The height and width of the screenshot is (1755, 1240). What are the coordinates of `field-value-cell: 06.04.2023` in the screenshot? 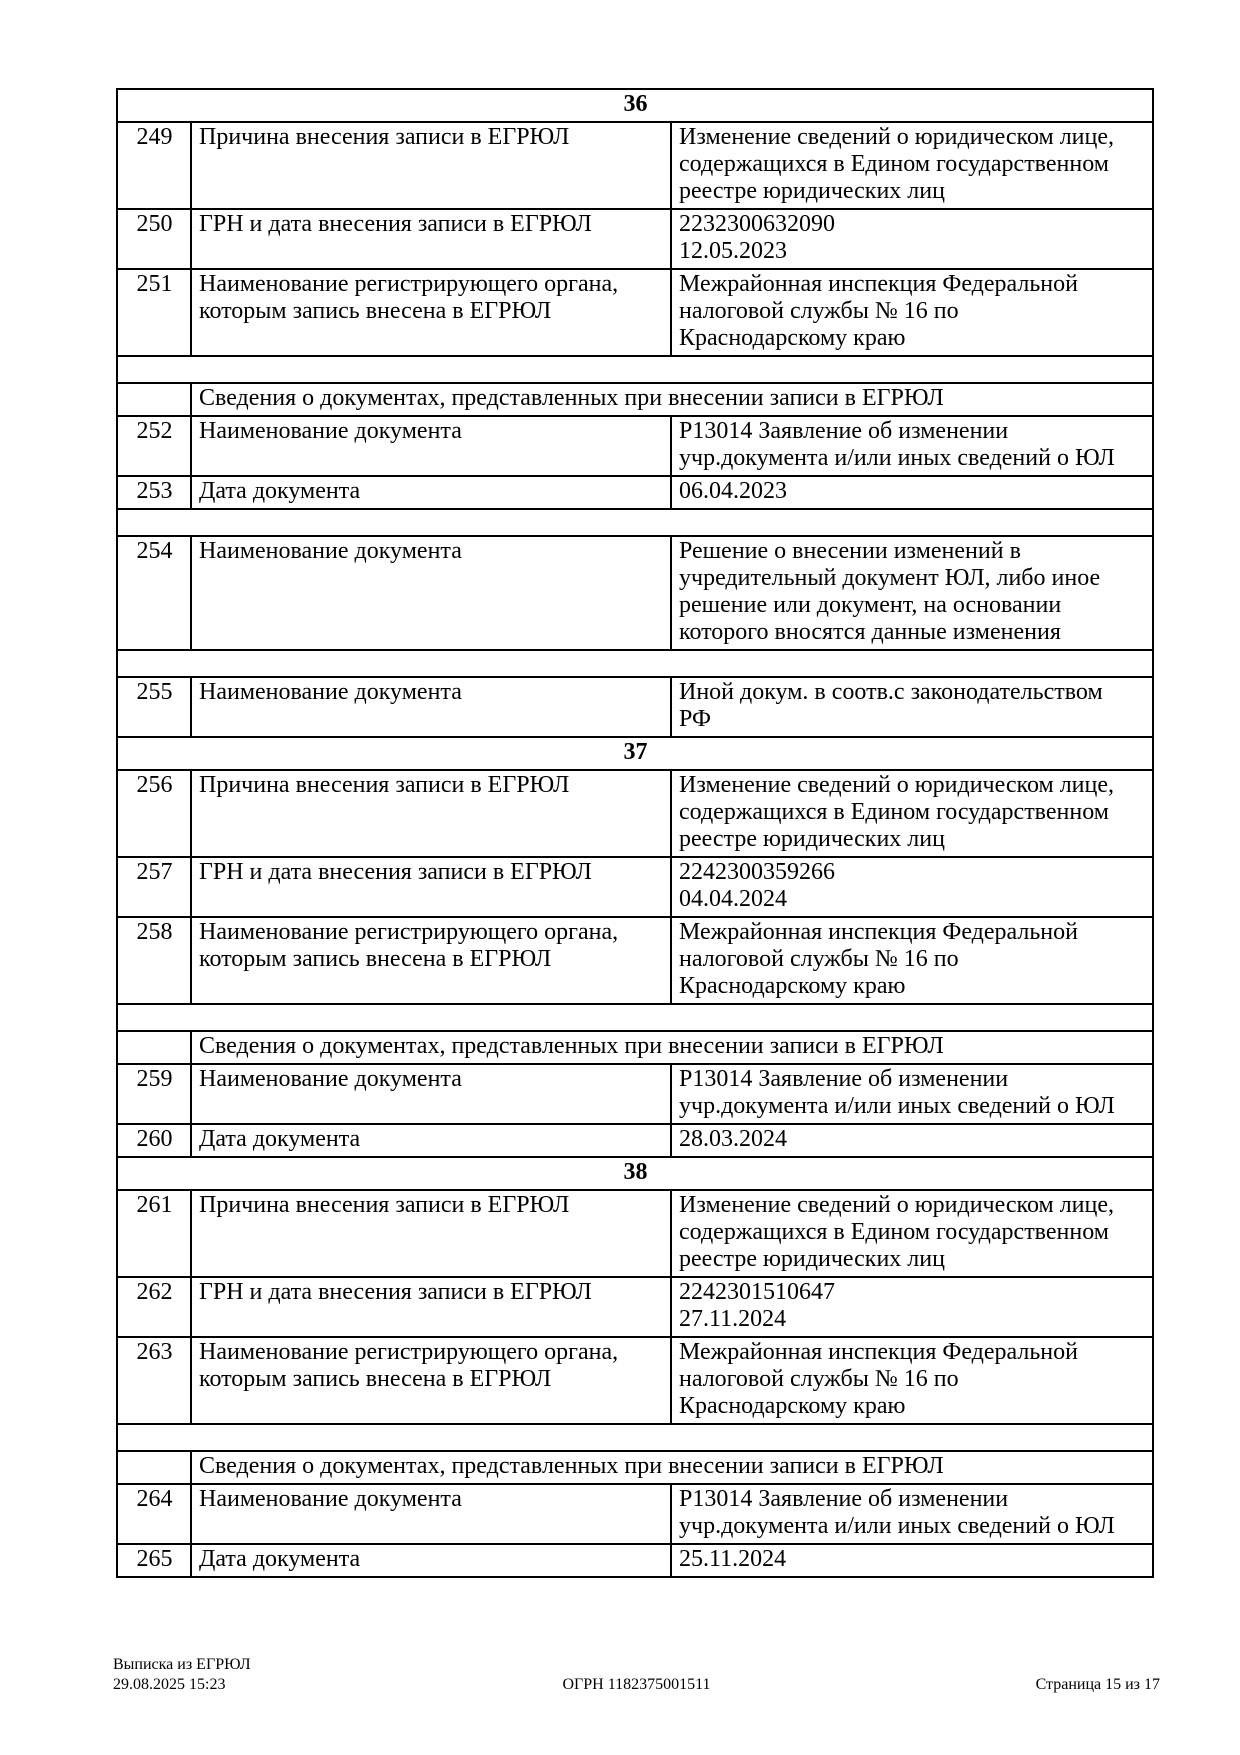 It's located at (912, 492).